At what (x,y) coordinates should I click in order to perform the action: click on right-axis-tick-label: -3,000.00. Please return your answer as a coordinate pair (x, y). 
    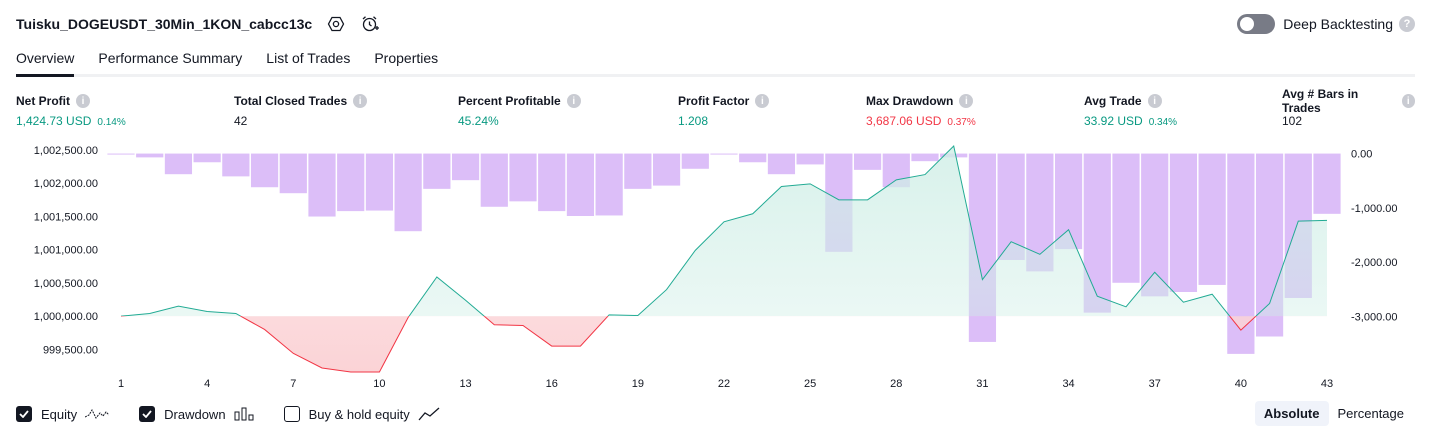
    Looking at the image, I should click on (1374, 317).